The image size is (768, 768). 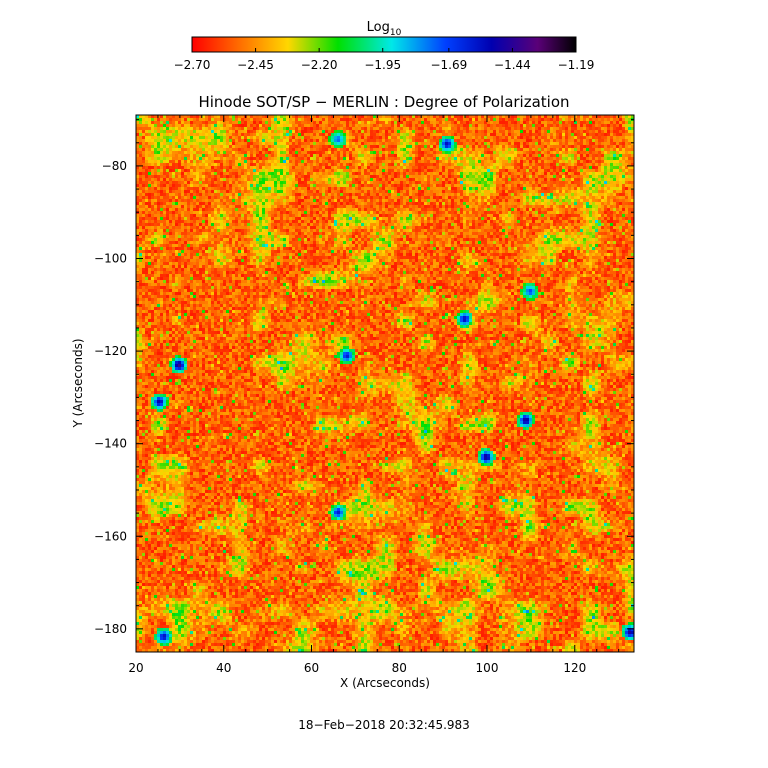 I want to click on colorbar-ticks: −2.70 −2.45 −2.20 −1.95 −1.69 −1.44 −1.19, so click(x=384, y=60).